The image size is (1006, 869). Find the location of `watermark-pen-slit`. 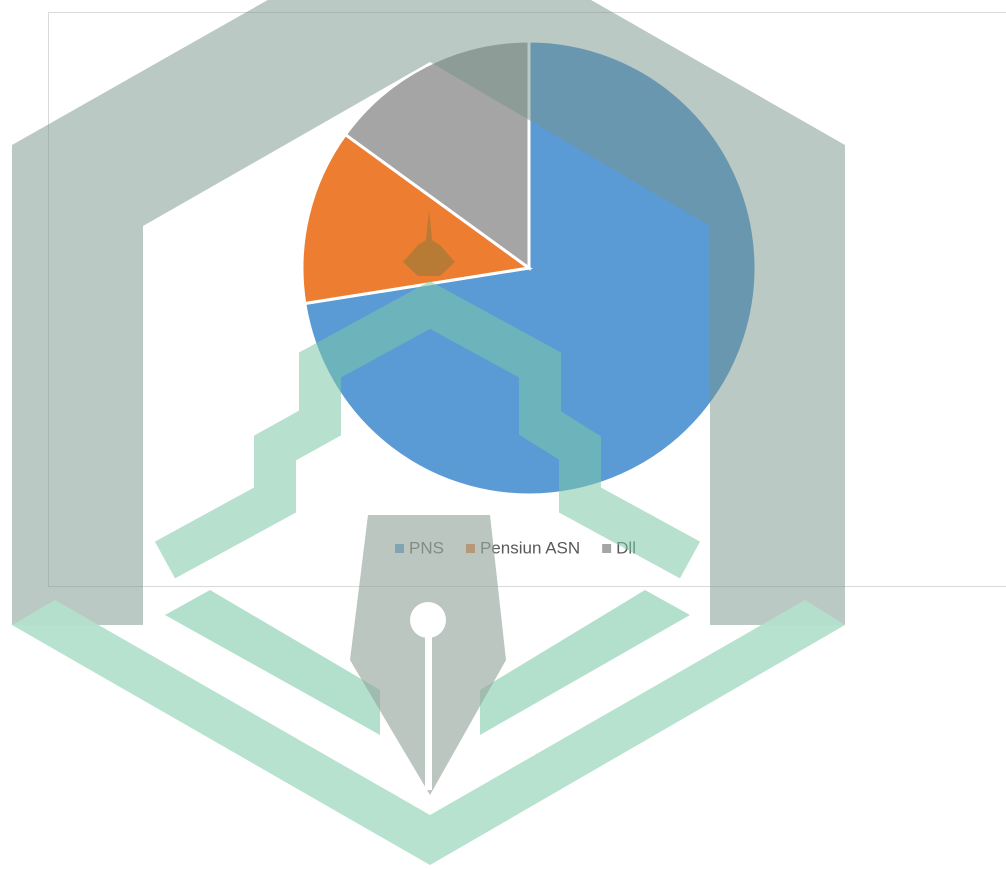

watermark-pen-slit is located at coordinates (428, 710).